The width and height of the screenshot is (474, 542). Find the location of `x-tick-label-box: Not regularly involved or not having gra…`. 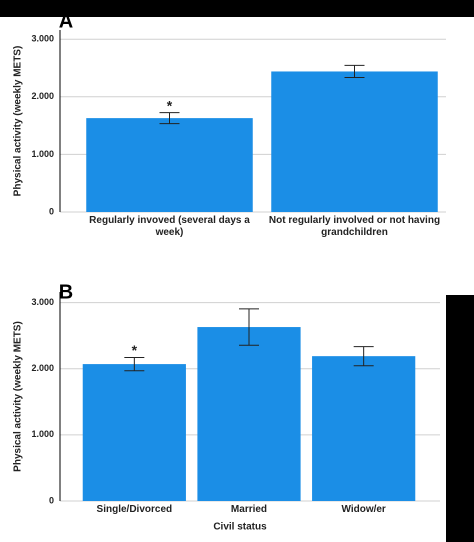

x-tick-label-box: Not regularly involved or not having gra… is located at coordinates (354, 226).